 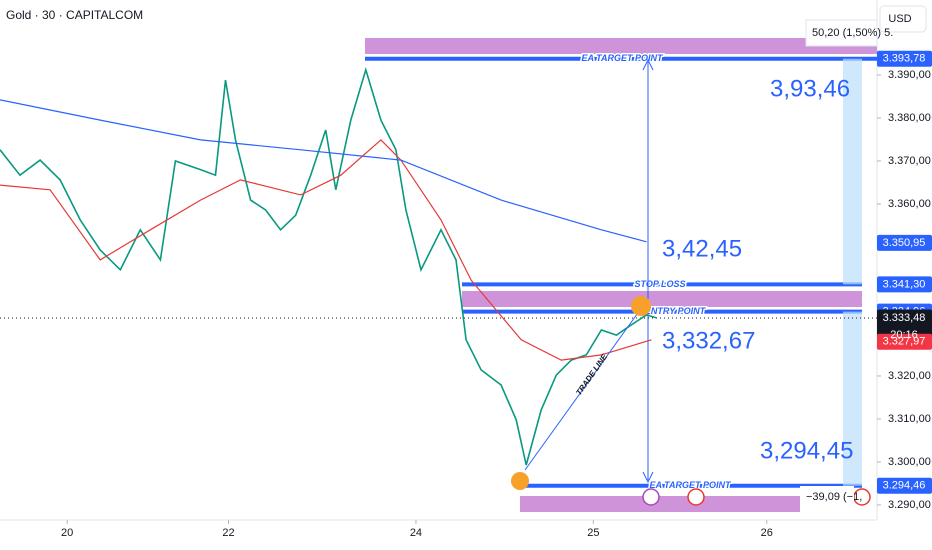 What do you see at coordinates (909, 505) in the screenshot?
I see `y-tick-label: 3.290,00` at bounding box center [909, 505].